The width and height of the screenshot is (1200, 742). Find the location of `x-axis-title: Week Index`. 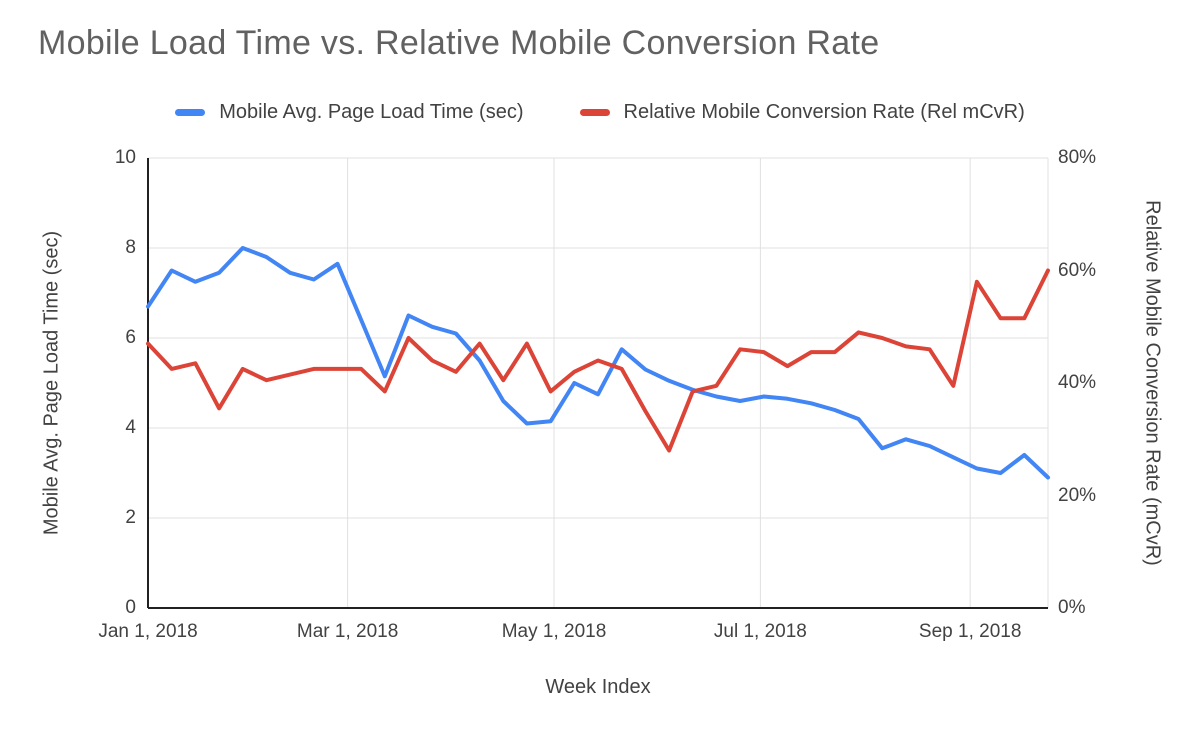

x-axis-title: Week Index is located at coordinates (598, 687).